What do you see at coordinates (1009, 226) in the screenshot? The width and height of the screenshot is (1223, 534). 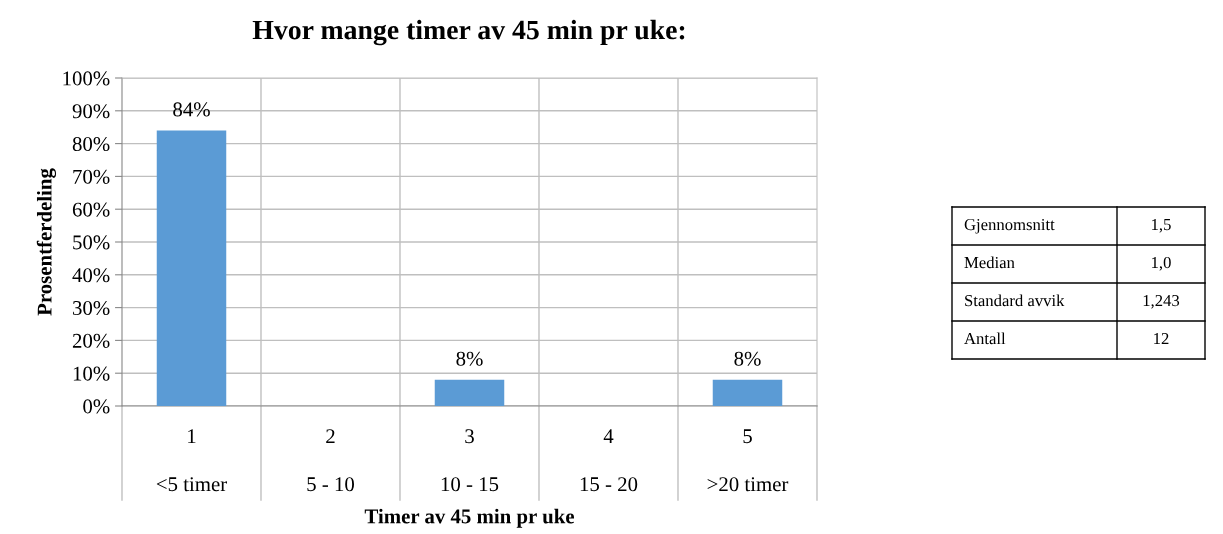 I see `text: Gjennomsnitt` at bounding box center [1009, 226].